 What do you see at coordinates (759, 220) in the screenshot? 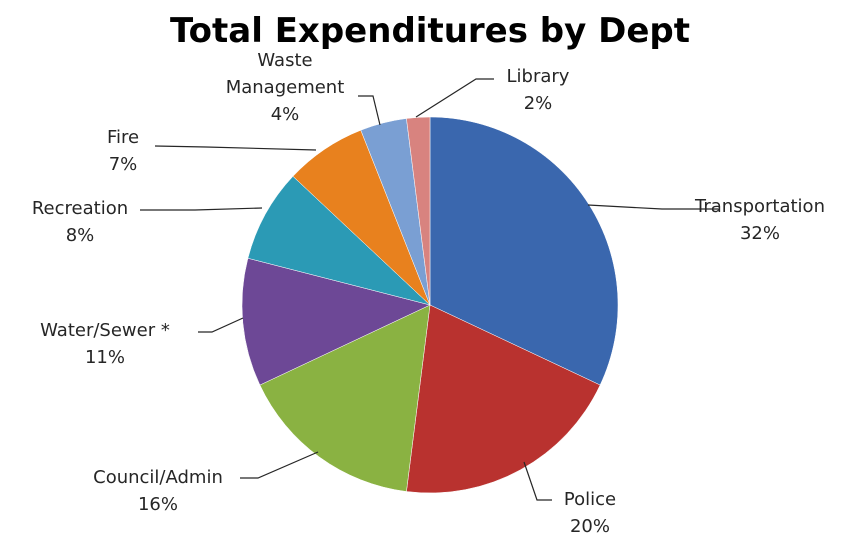
I see `data-label-transportation: Transportation 32%` at bounding box center [759, 220].